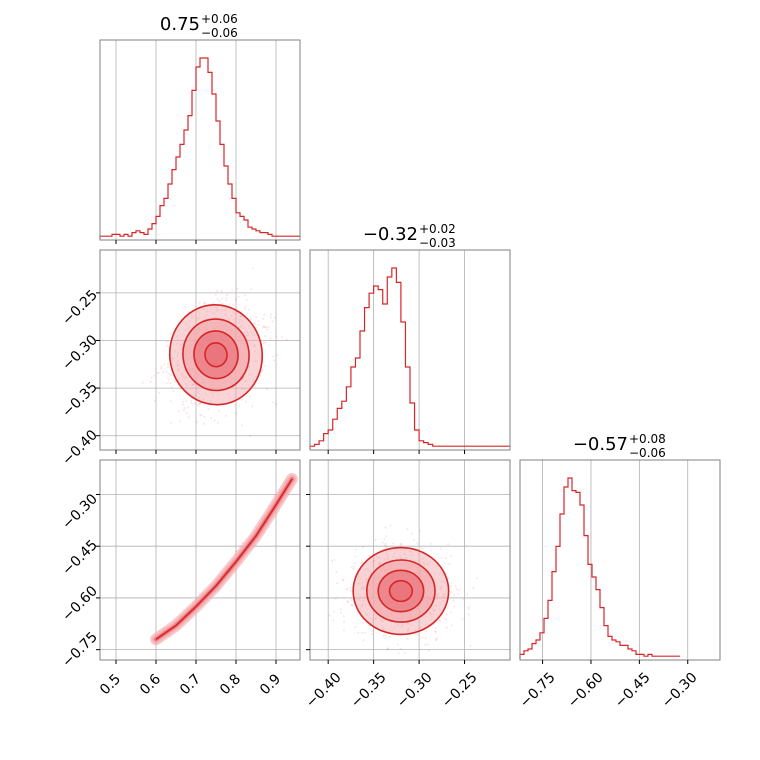  What do you see at coordinates (386, 578) in the screenshot?
I see `joint-2-3-ticks` at bounding box center [386, 578].